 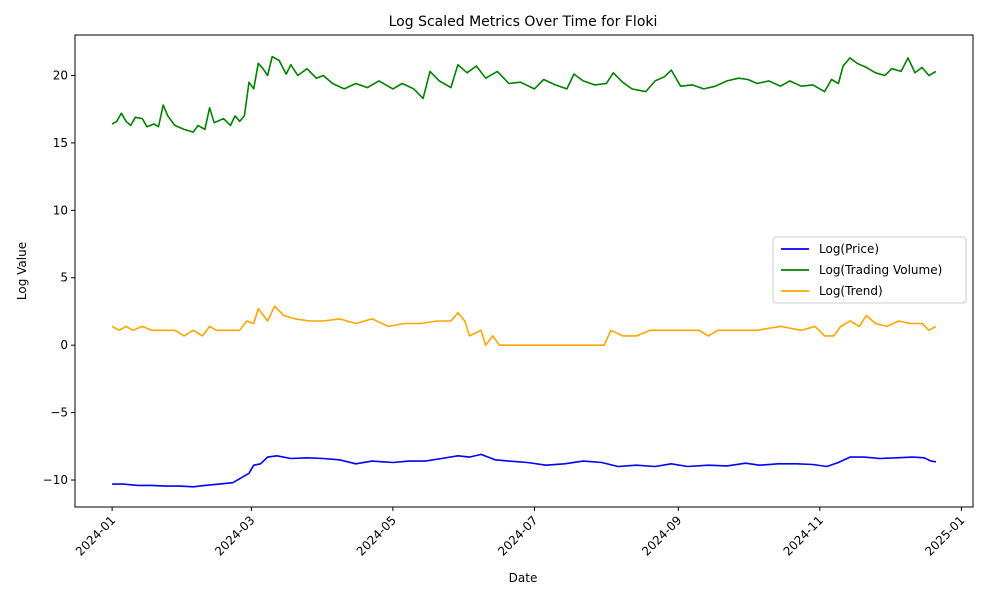 I want to click on x-tick-label: 2024-11, so click(x=803, y=535).